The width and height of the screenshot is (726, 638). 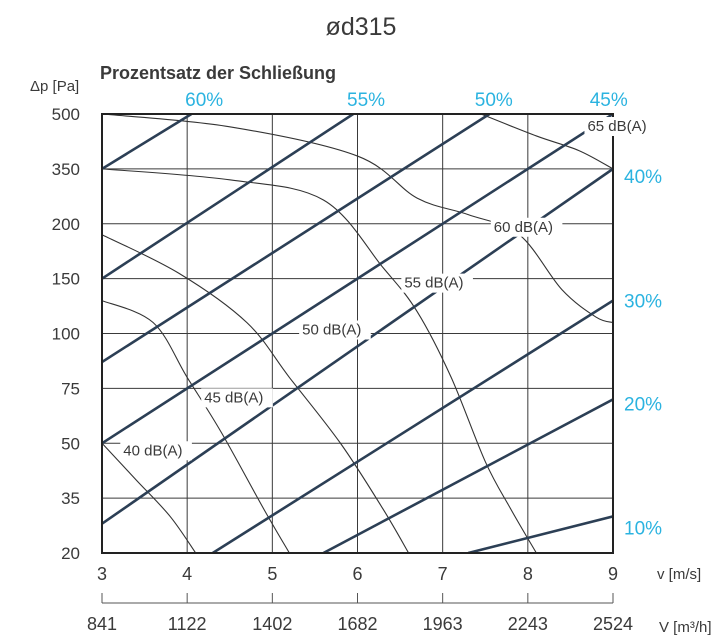 What do you see at coordinates (609, 100) in the screenshot?
I see `damper-label-top: 45%` at bounding box center [609, 100].